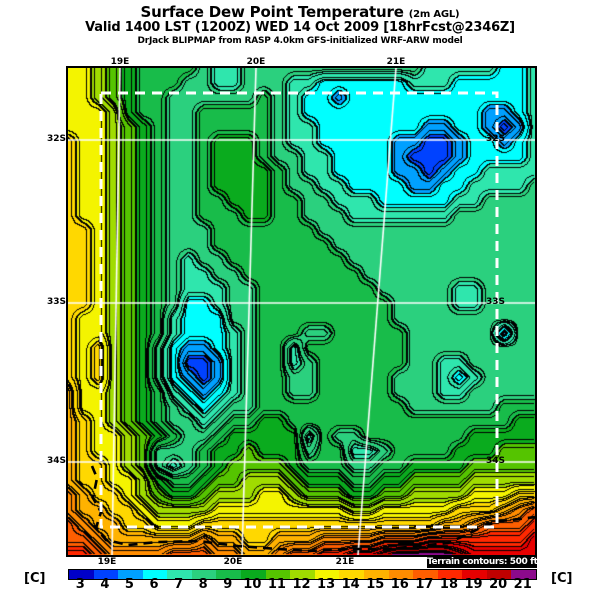  Describe the element at coordinates (252, 584) in the screenshot. I see `colorbar-value: 10` at that location.